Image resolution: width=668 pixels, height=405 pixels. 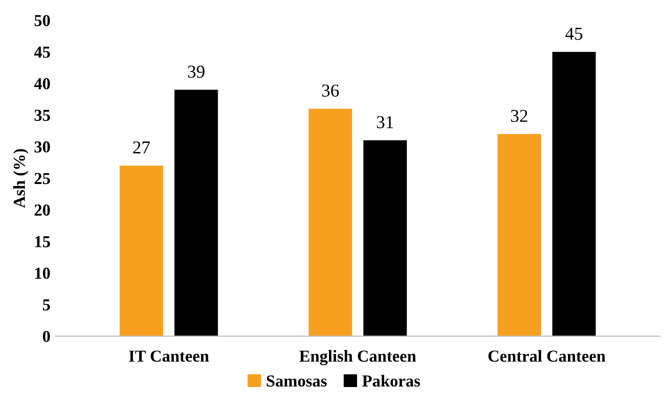 I want to click on legend-label: Pakoras, so click(x=391, y=380).